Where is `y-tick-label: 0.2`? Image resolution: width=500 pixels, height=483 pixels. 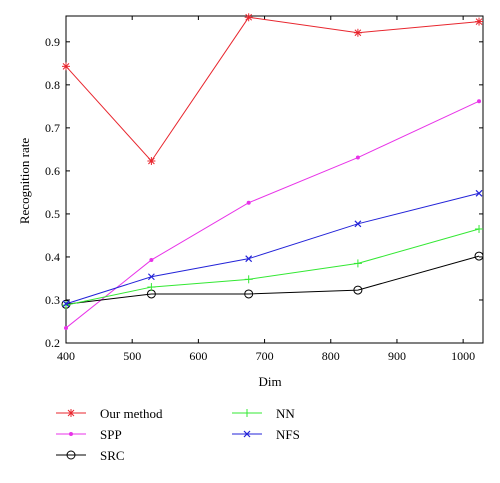
y-tick-label: 0.2 is located at coordinates (52, 343).